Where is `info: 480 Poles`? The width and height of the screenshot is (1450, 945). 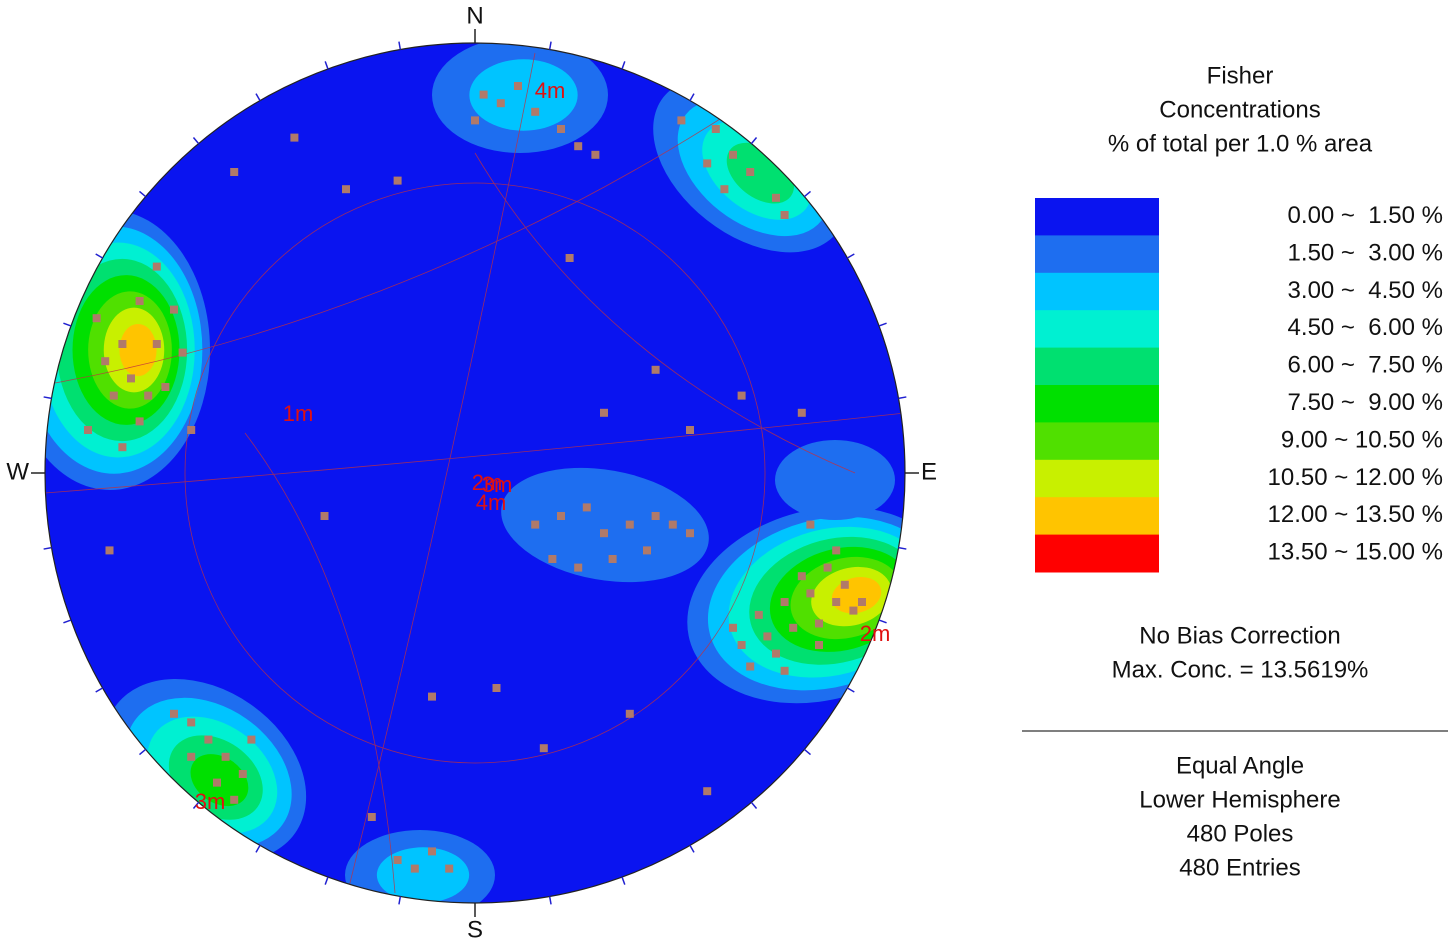 info: 480 Poles is located at coordinates (1240, 833).